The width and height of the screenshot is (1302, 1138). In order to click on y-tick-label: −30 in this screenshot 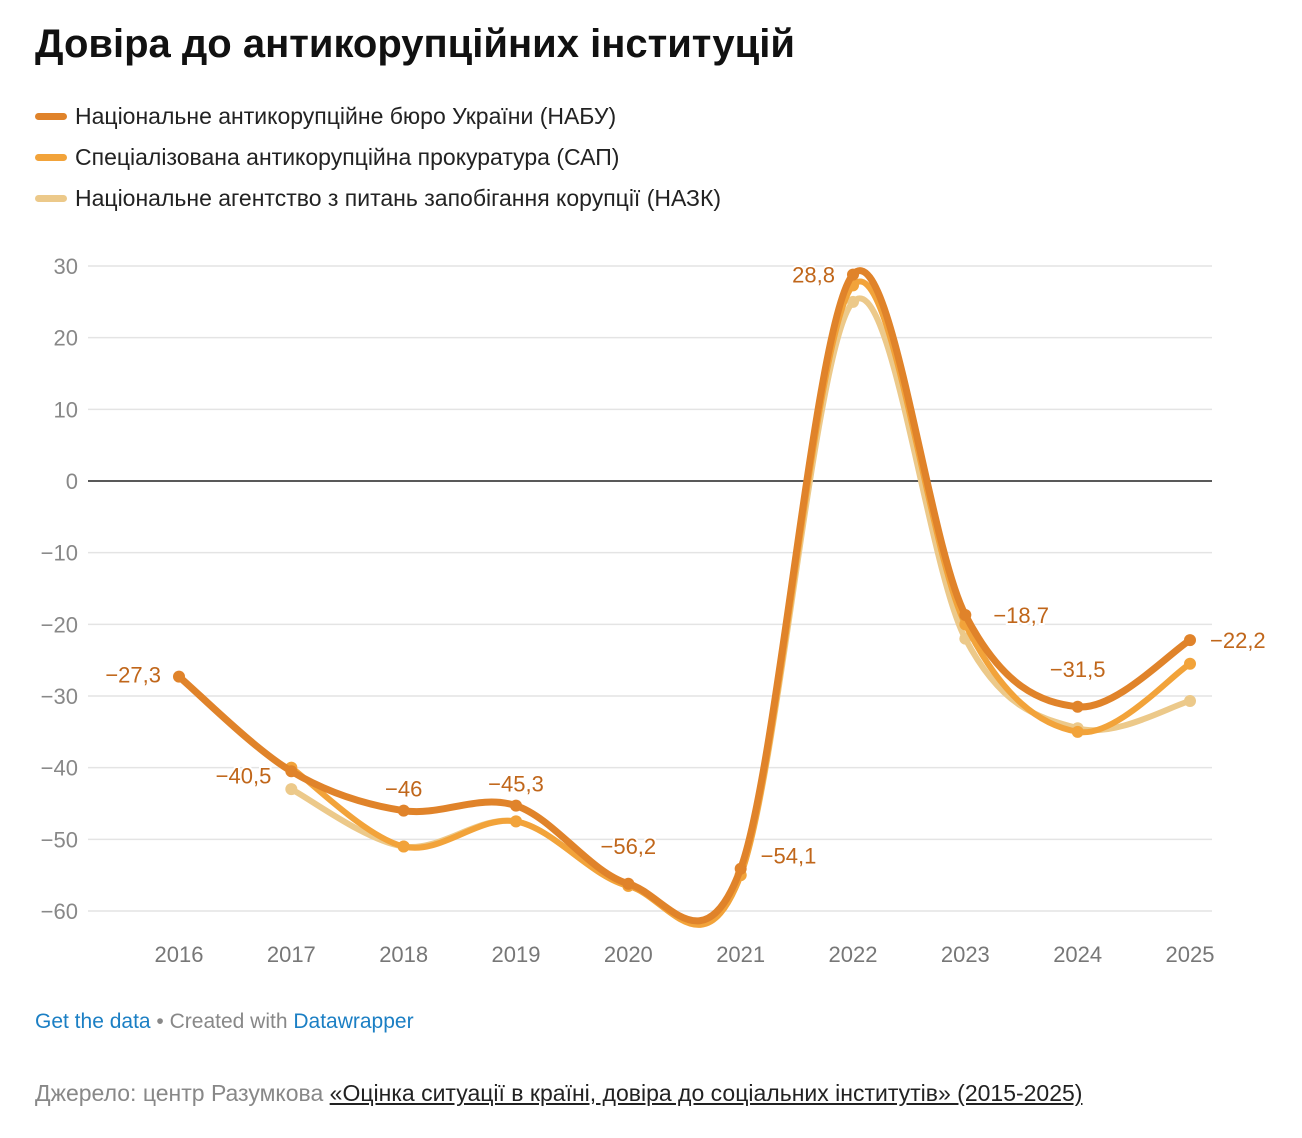, I will do `click(59, 696)`.